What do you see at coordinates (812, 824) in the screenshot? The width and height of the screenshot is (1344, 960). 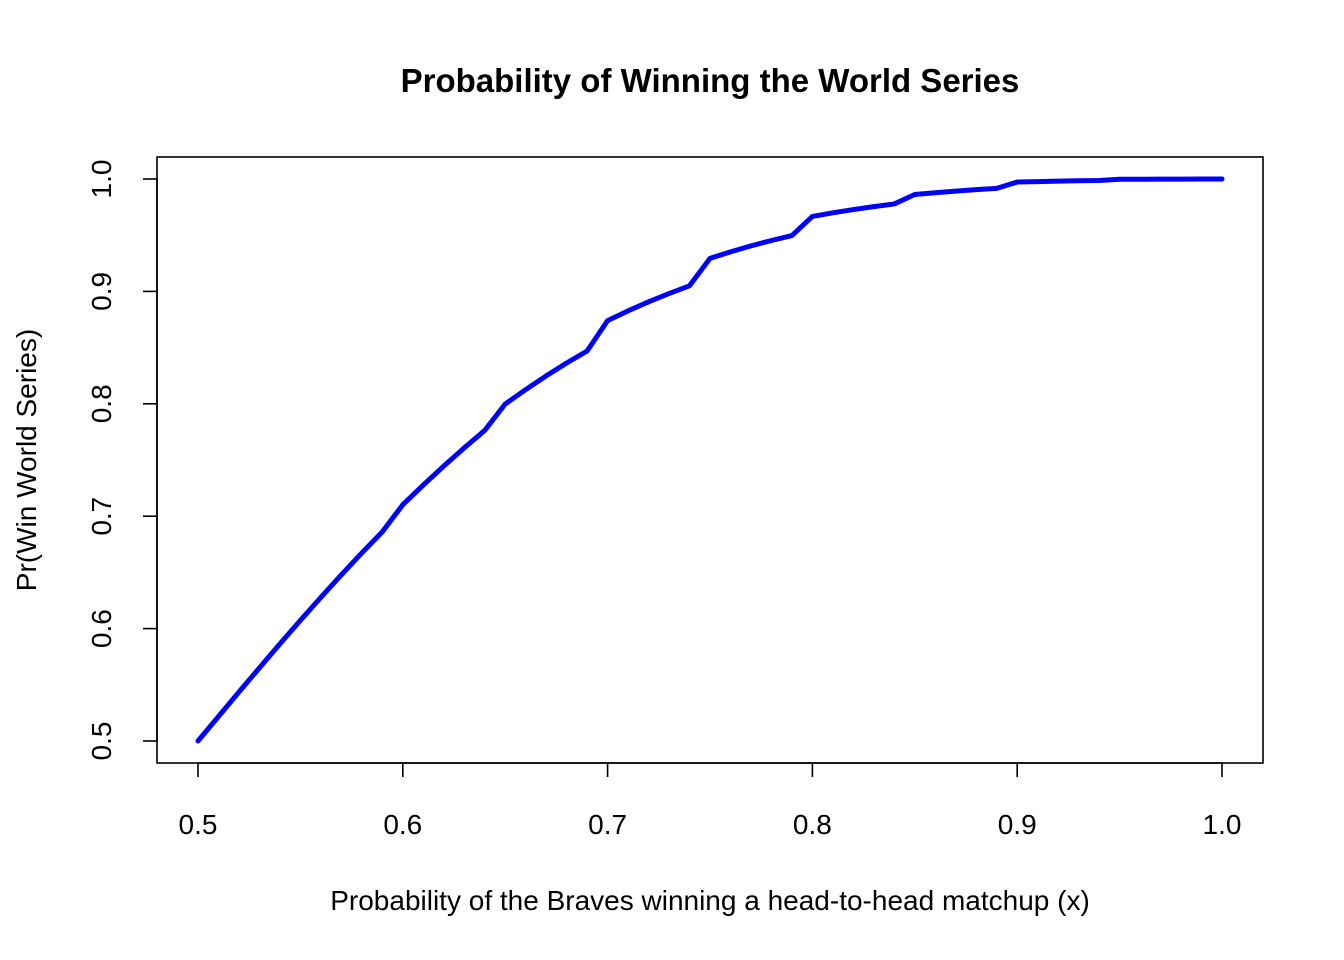 I see `x-tick-label: 0.8` at bounding box center [812, 824].